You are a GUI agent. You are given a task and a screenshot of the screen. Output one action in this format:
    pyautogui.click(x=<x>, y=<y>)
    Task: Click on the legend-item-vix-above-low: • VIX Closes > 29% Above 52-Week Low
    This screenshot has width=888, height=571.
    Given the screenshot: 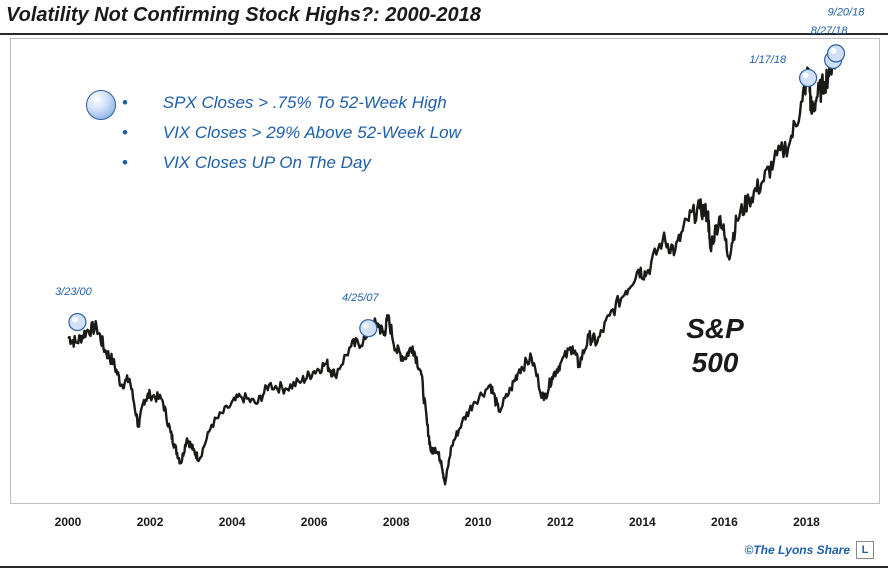 What is the action you would take?
    pyautogui.click(x=275, y=133)
    